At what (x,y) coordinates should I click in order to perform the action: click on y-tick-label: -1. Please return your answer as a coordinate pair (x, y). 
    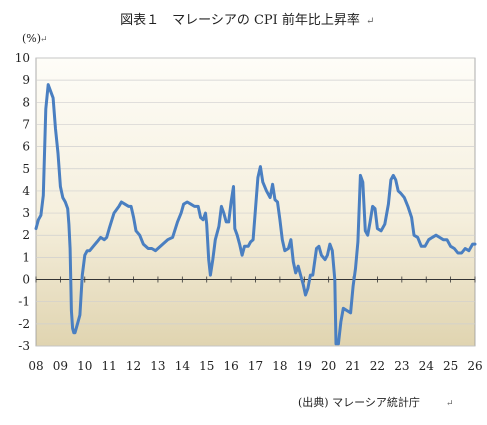
    Looking at the image, I should click on (24, 302).